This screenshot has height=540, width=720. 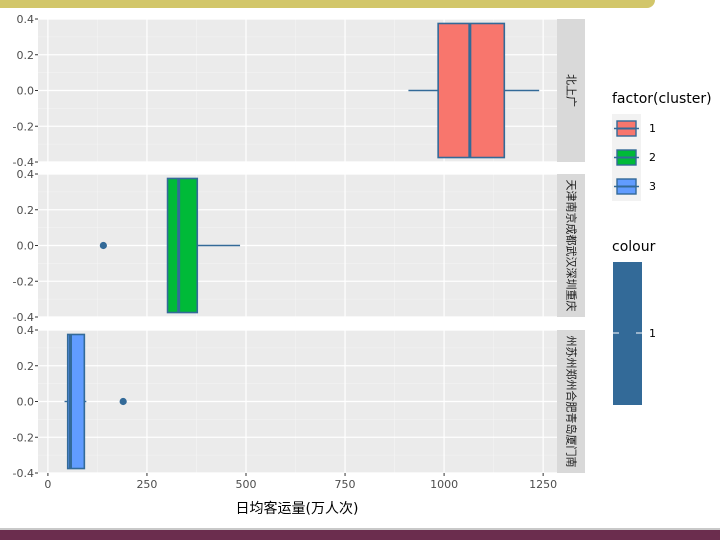 What do you see at coordinates (652, 128) in the screenshot?
I see `legend-fill-label: 1` at bounding box center [652, 128].